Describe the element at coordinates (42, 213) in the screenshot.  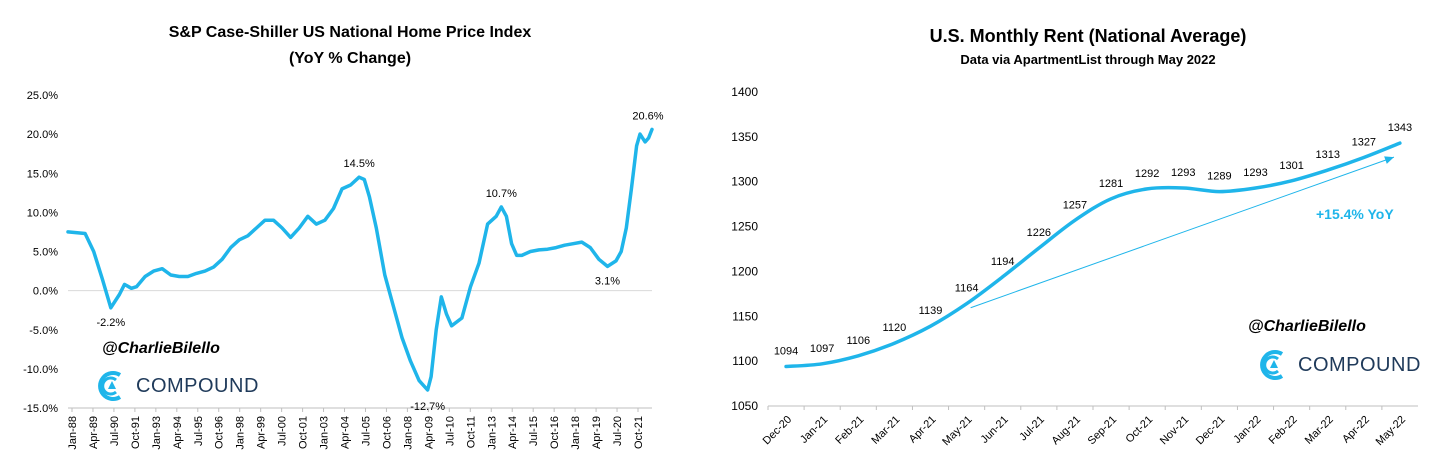
I see `y-tick-label: 10.0%` at that location.